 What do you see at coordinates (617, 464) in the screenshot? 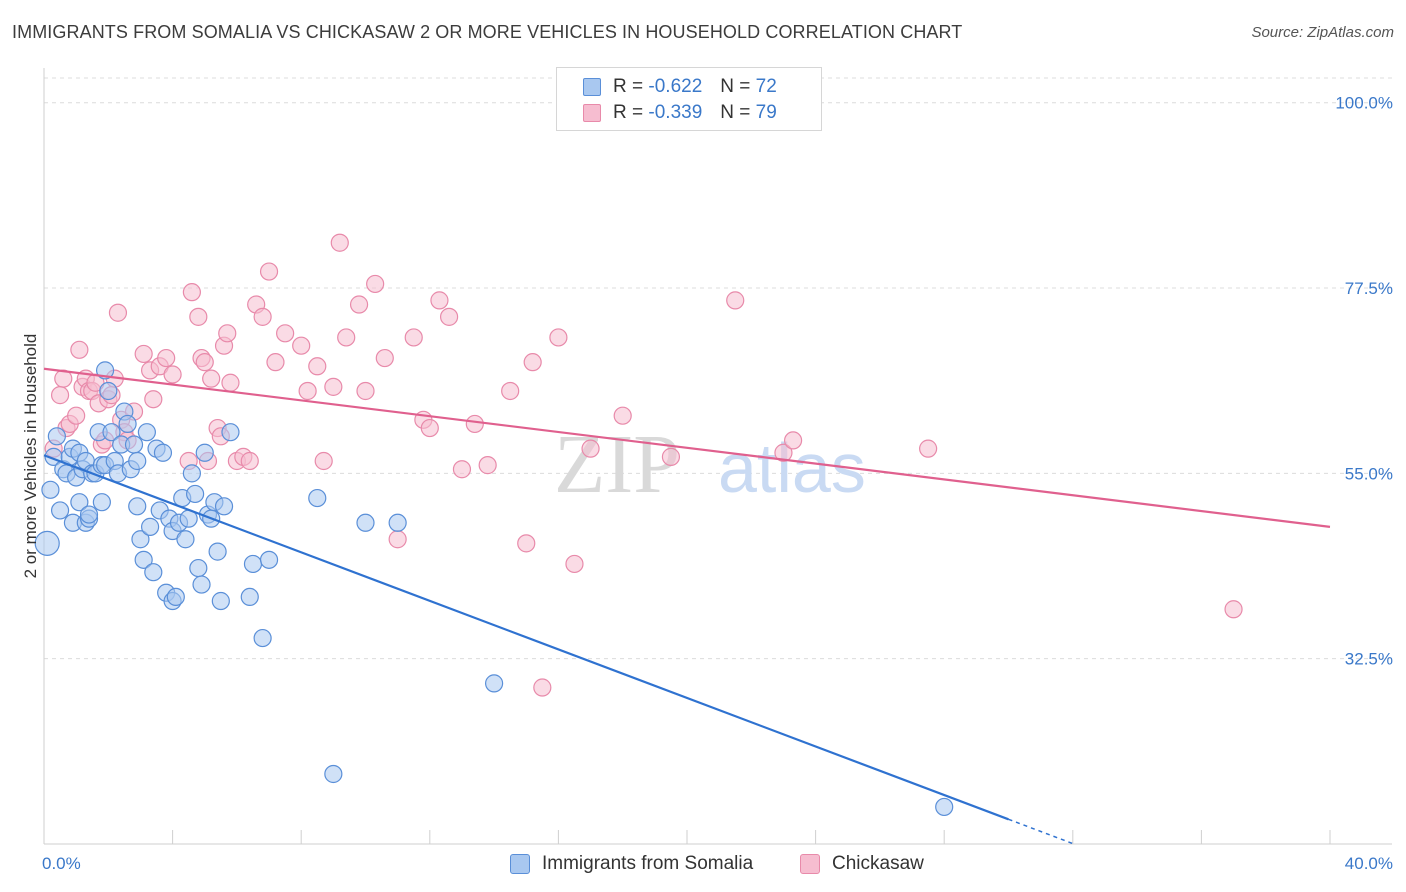
I see `watermark-zip: ZIP` at bounding box center [617, 464].